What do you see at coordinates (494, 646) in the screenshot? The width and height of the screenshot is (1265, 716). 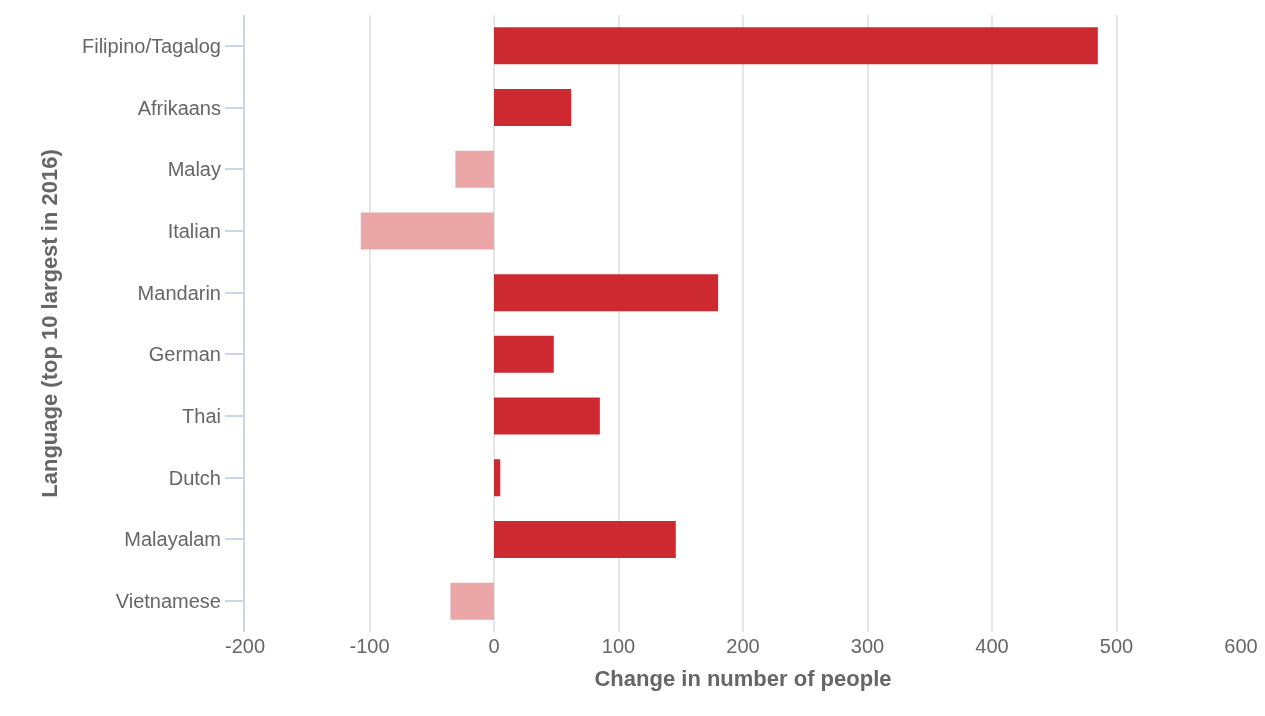 I see `x-tick-label: 0` at bounding box center [494, 646].